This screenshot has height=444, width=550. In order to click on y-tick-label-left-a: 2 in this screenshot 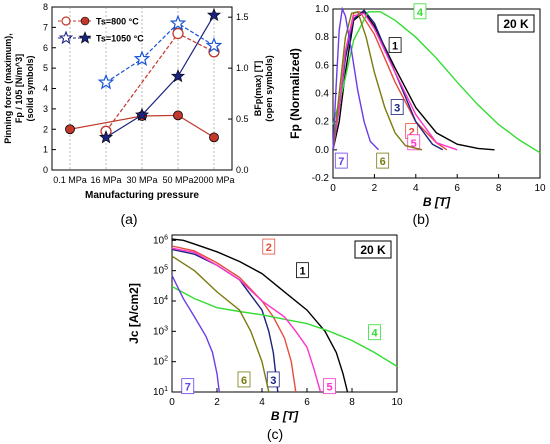, I will do `click(45, 129)`.